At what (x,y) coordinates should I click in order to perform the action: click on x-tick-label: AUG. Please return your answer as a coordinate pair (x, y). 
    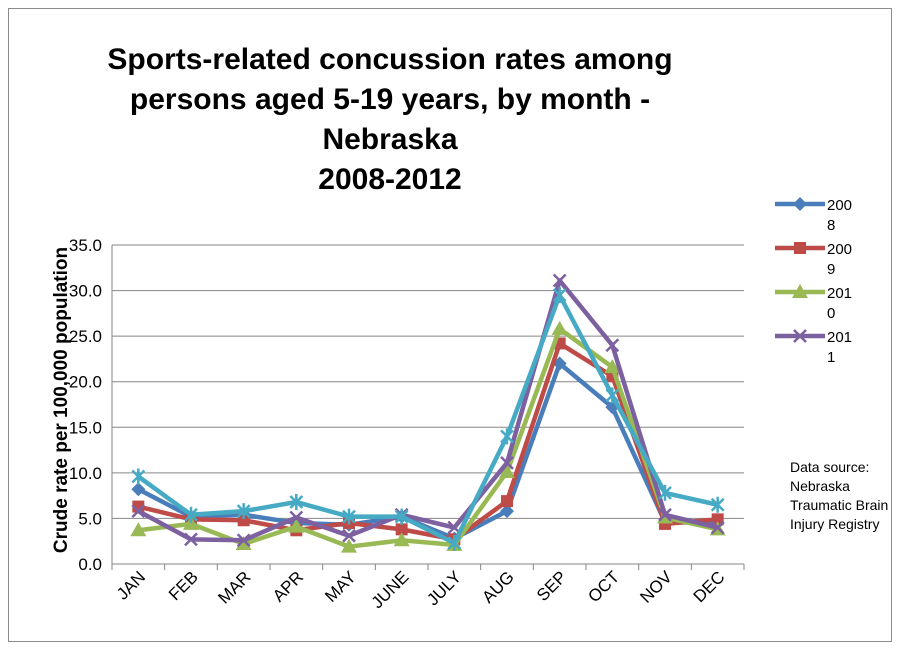
    Looking at the image, I should click on (497, 586).